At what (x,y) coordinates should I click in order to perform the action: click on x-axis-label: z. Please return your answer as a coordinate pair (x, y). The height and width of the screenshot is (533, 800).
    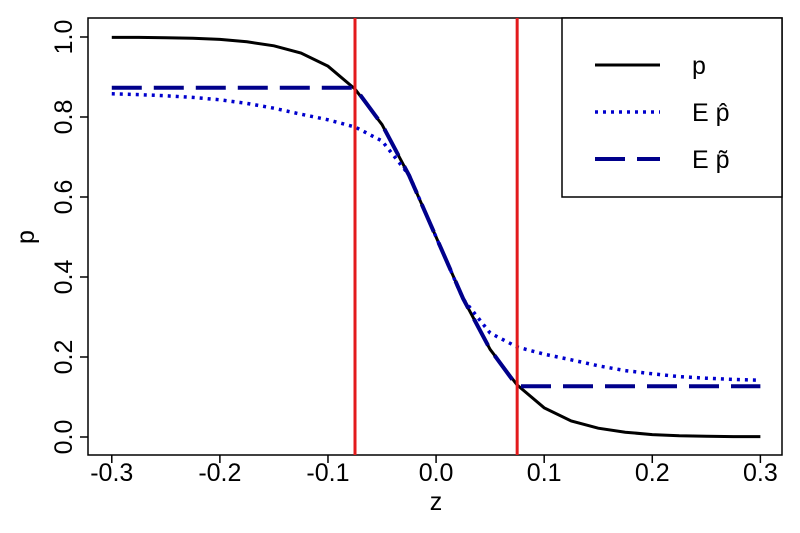
    Looking at the image, I should click on (436, 502).